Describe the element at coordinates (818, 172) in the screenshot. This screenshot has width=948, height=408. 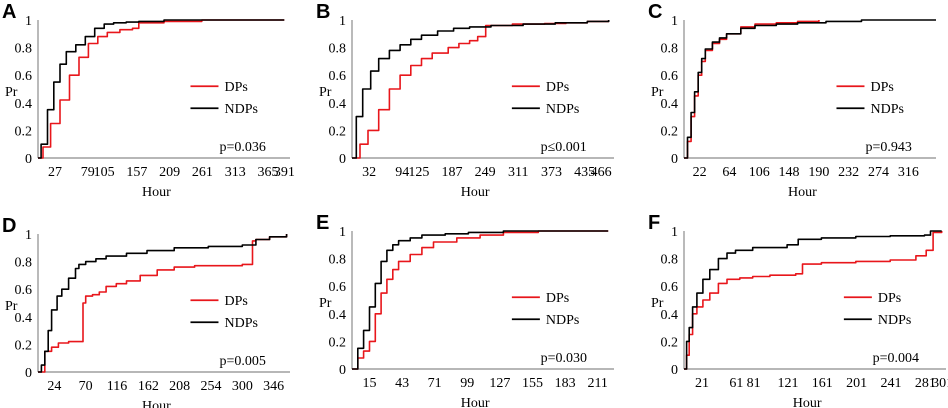
I see `x-tick-label: 190` at that location.